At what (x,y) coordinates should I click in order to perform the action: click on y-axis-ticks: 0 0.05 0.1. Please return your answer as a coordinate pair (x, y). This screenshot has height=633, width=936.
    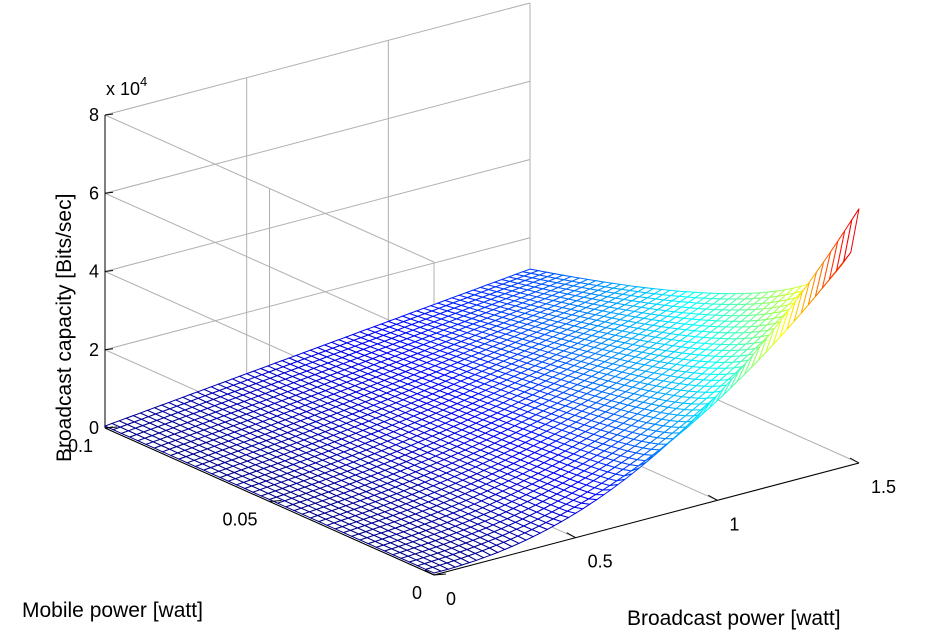
    Looking at the image, I should click on (257, 514).